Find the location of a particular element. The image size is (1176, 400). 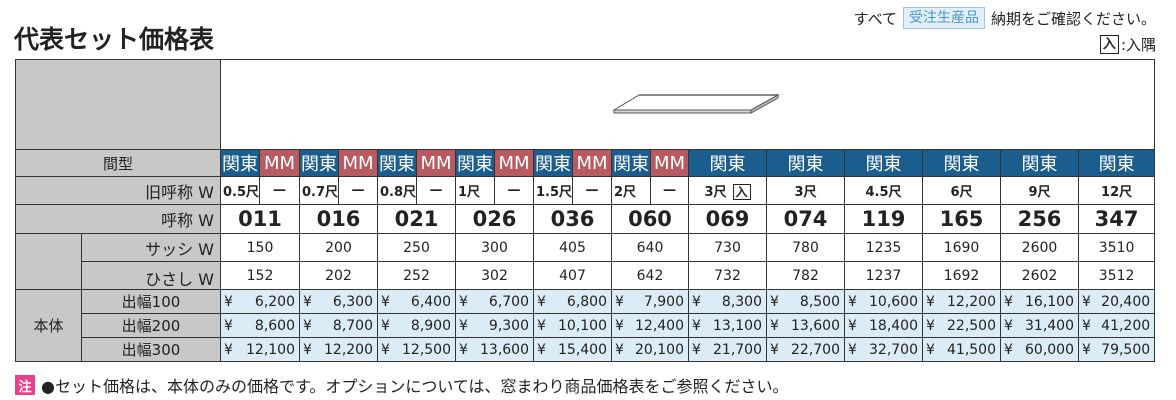

price-cell: ¥41,500 is located at coordinates (961, 349).